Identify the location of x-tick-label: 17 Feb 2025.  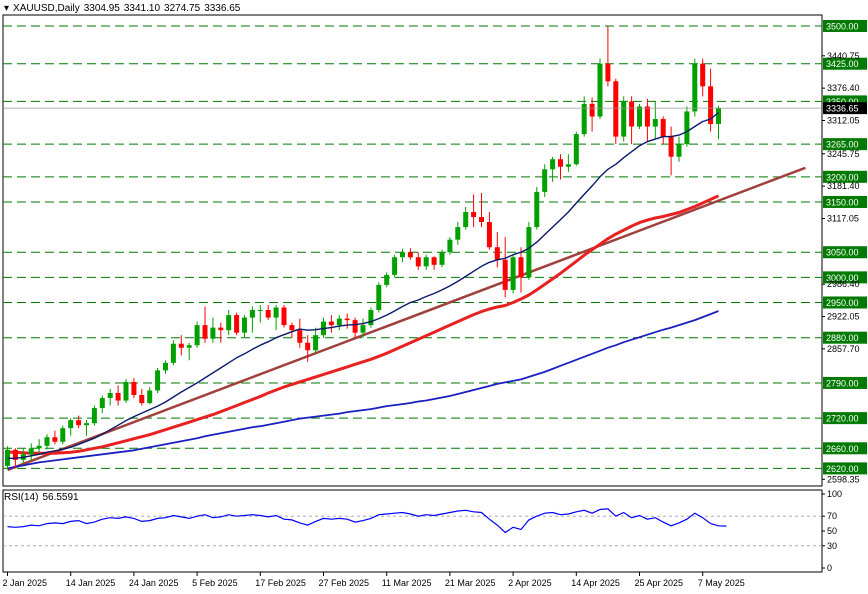
(280, 583).